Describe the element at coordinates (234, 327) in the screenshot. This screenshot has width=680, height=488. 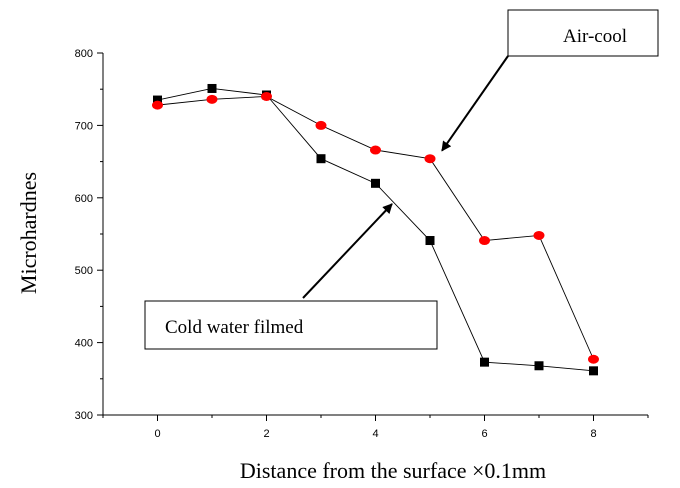
I see `cold-water-label: Cold water filmed` at that location.